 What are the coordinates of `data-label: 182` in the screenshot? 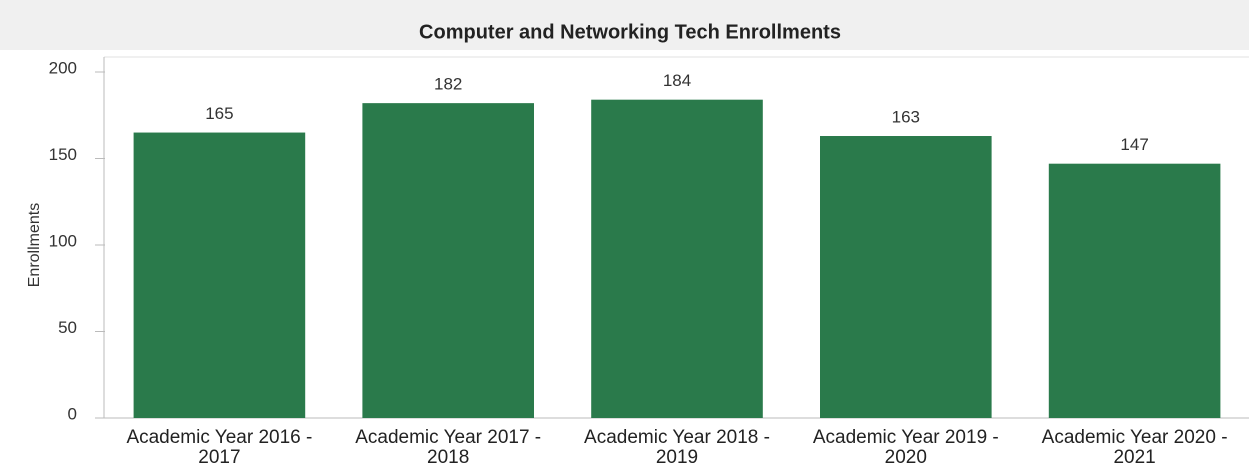 It's located at (448, 84).